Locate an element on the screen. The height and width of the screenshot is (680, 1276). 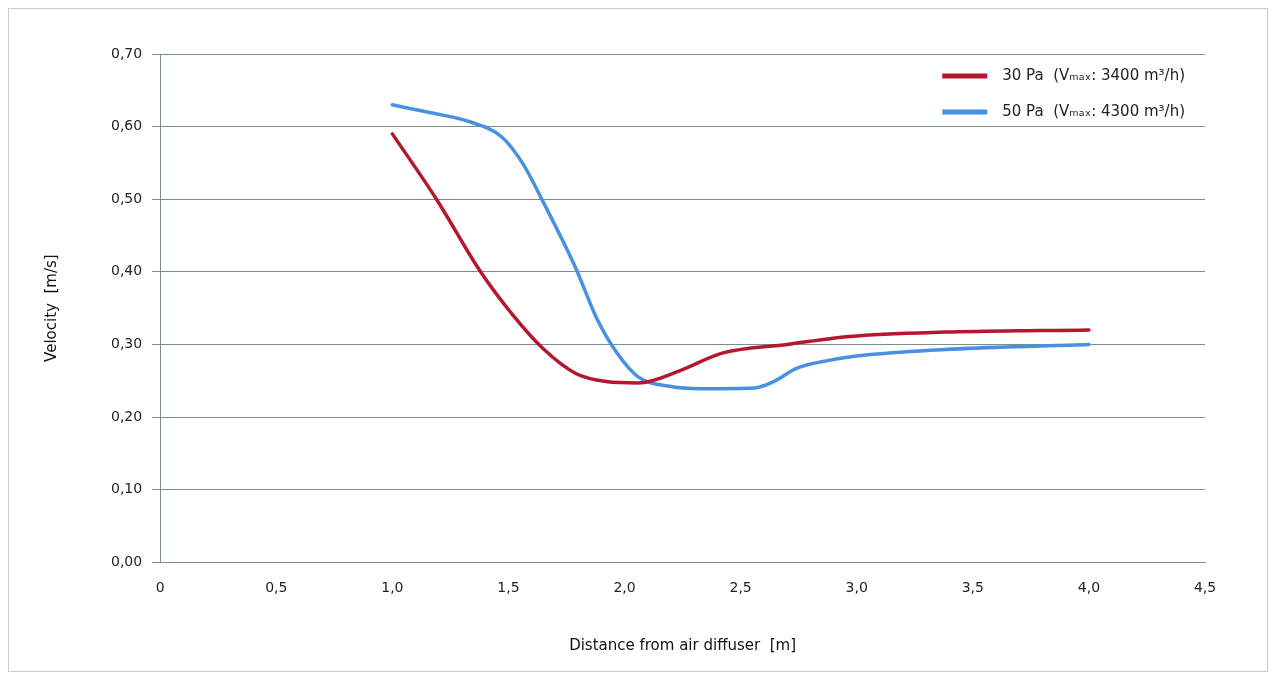
y-tick-label: 0,10 is located at coordinates (127, 488).